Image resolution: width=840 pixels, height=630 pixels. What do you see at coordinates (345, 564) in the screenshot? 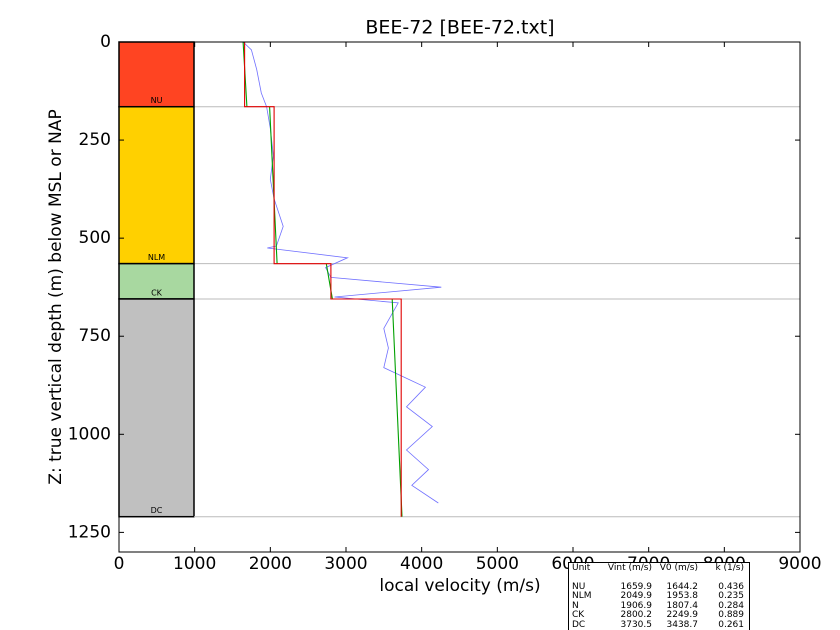
I see `x-tick-label: 3000` at bounding box center [345, 564].